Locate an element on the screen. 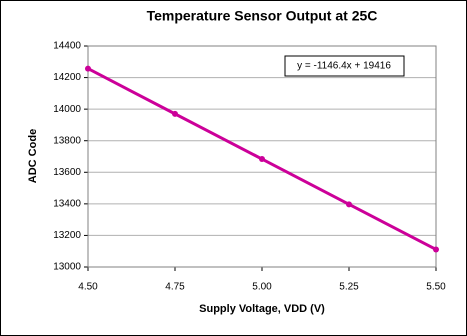 The width and height of the screenshot is (467, 336). x-tick-label: 5.25 is located at coordinates (349, 287).